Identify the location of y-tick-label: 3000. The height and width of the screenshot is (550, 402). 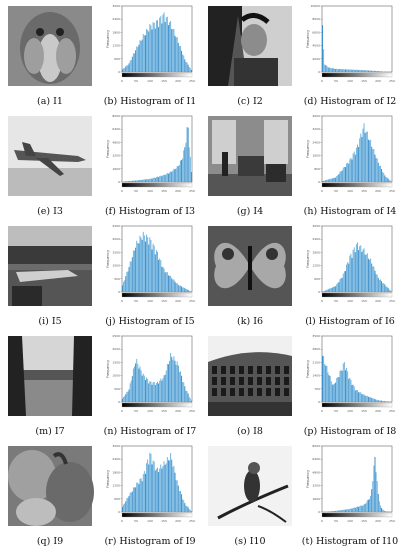
(116, 446).